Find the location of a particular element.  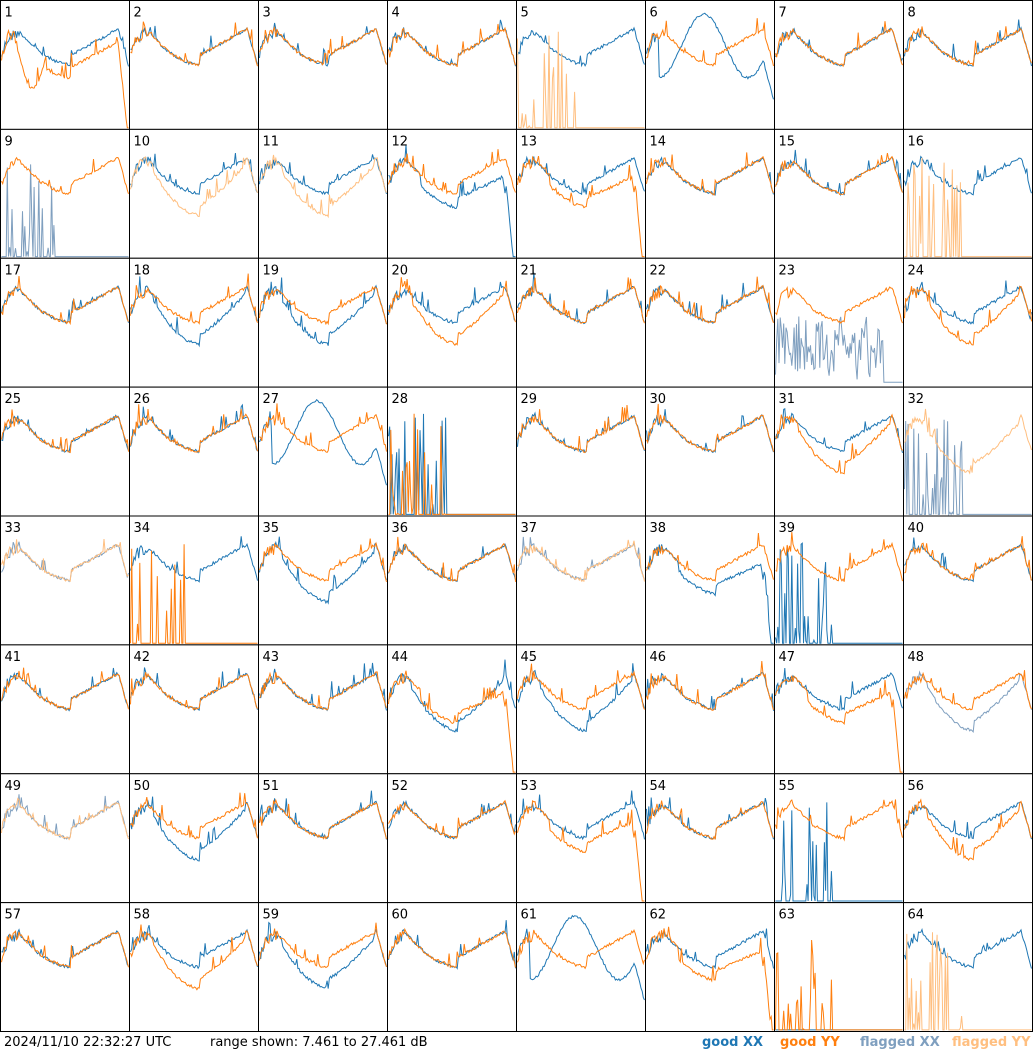

panel-61: 61 is located at coordinates (581, 967).